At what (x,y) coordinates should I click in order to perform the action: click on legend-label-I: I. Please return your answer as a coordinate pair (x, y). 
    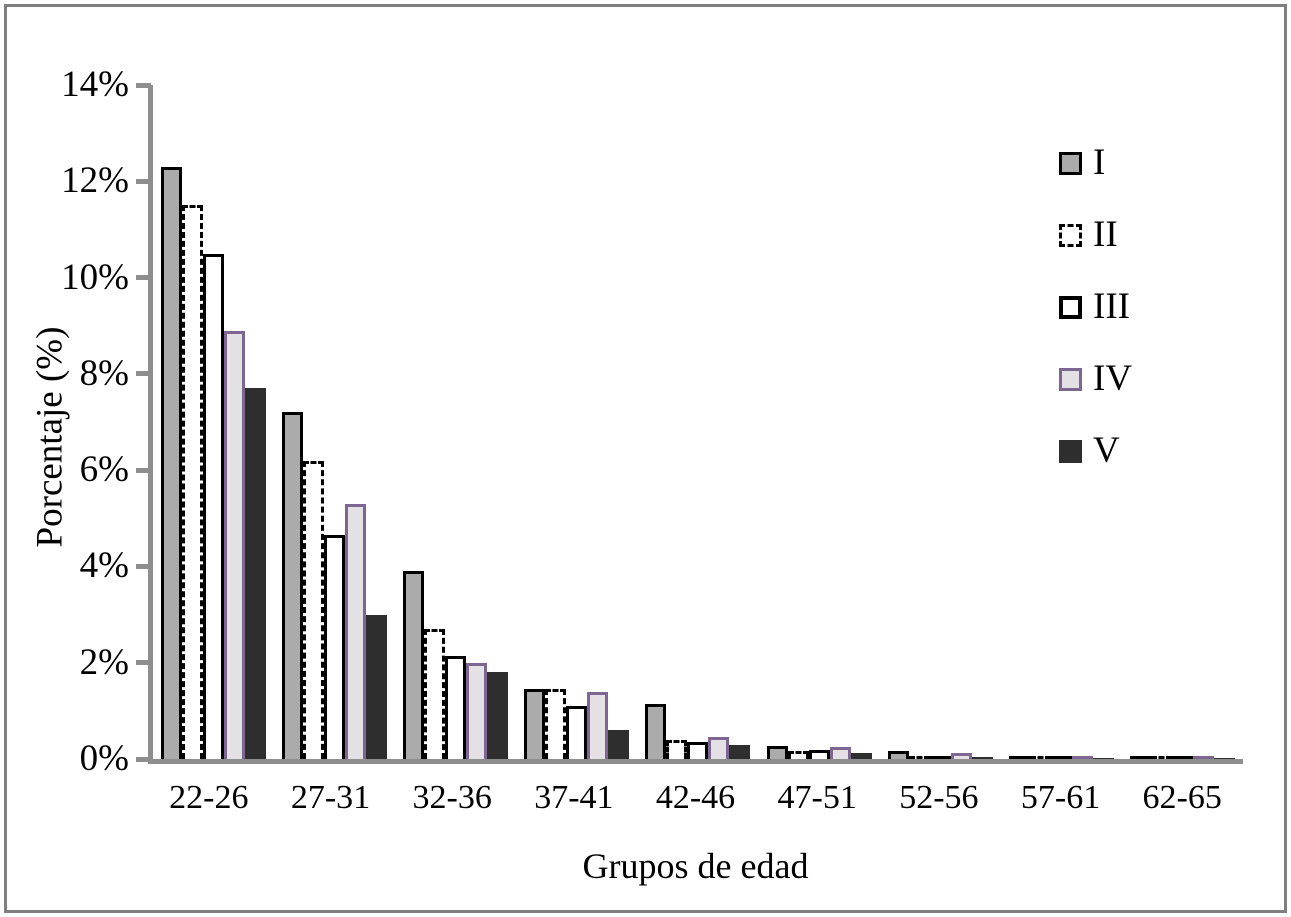
    Looking at the image, I should click on (1099, 162).